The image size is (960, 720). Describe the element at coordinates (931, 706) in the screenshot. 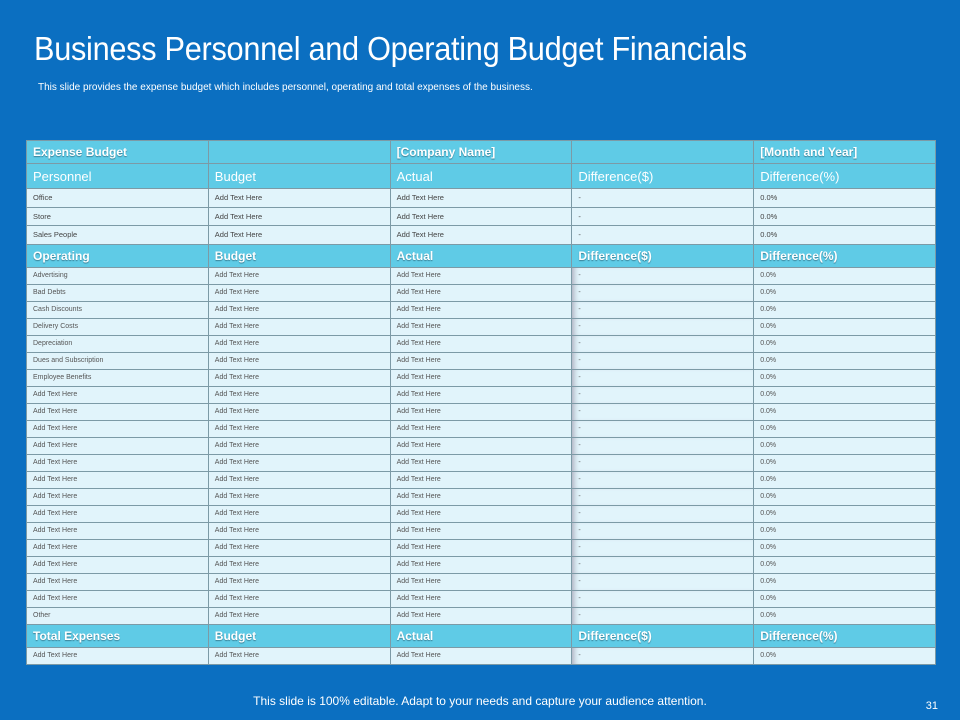

I see `page-number: 31` at that location.